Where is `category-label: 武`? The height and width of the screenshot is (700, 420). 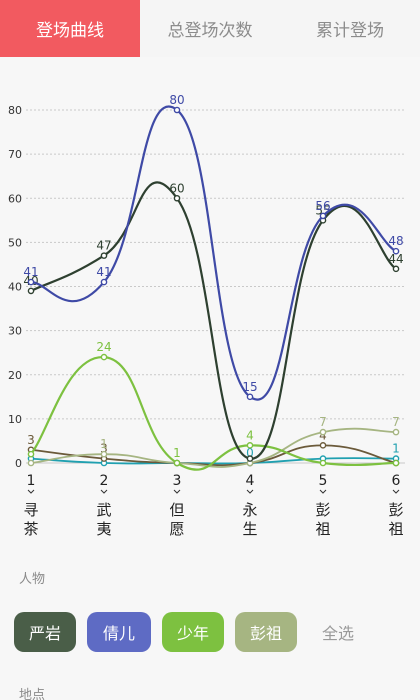 category-label: 武 is located at coordinates (103, 510).